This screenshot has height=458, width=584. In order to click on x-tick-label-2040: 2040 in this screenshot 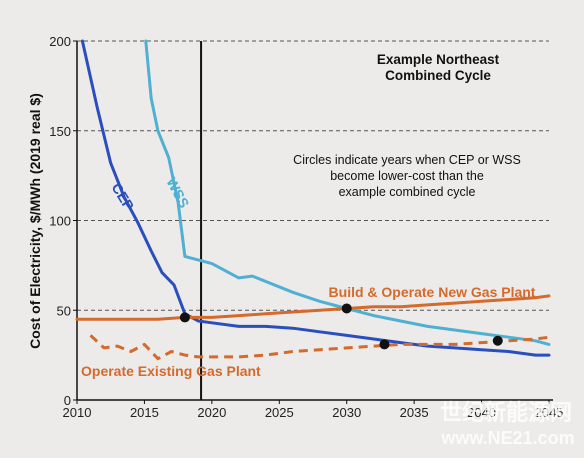, I will do `click(481, 412)`.